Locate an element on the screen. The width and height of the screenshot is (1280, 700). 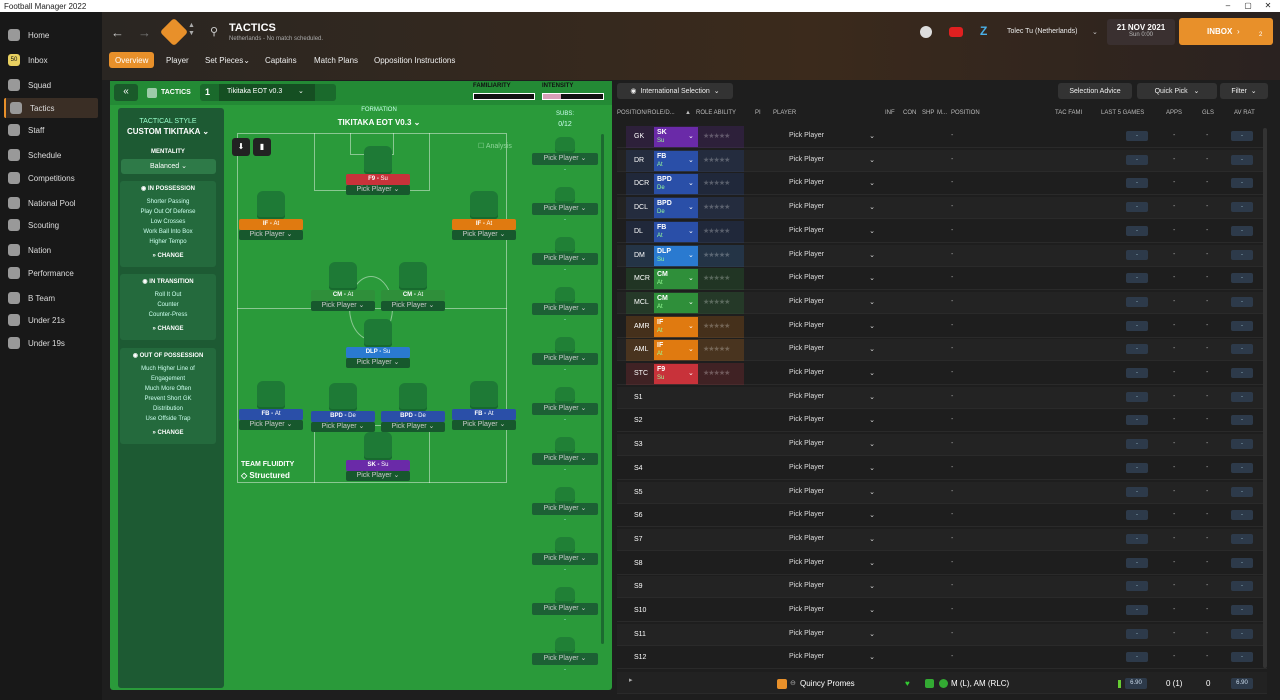
tab-captains: Captains is located at coordinates (281, 60).